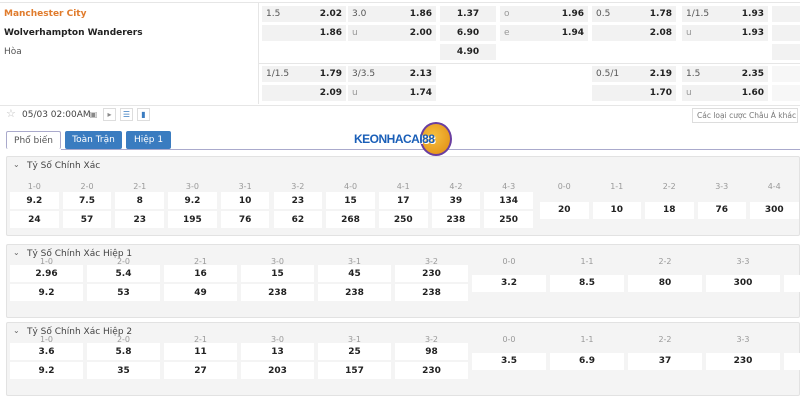 The image size is (800, 400). Describe the element at coordinates (509, 361) in the screenshot. I see `score-odds: 3.5` at that location.